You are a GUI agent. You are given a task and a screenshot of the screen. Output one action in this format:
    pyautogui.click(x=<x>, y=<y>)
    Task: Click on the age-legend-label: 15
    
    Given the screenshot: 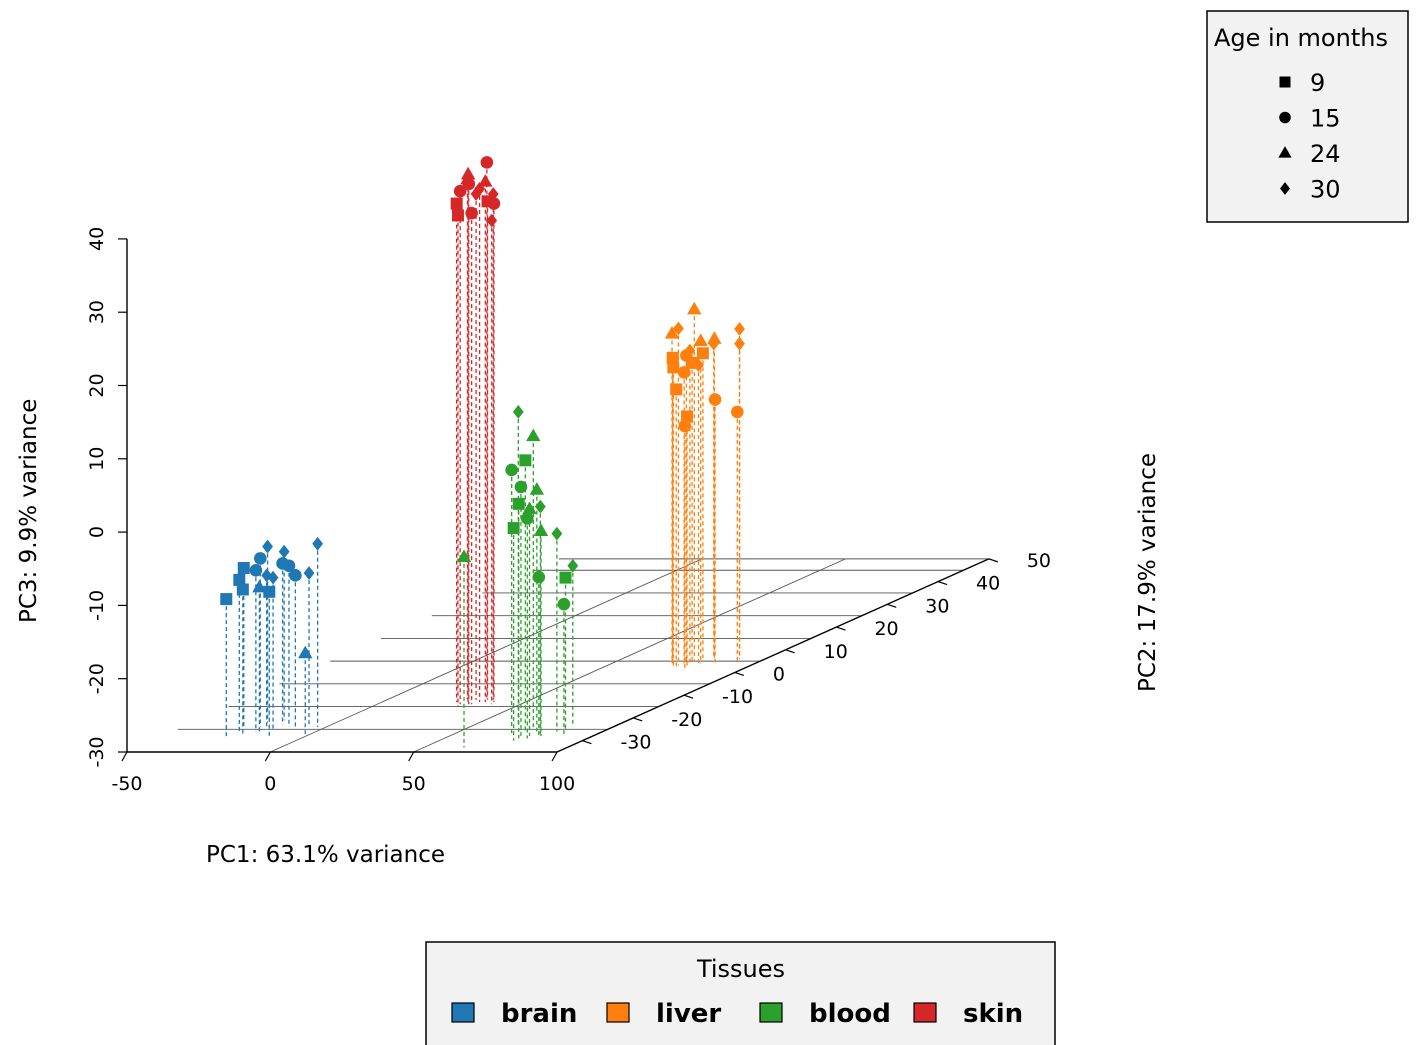 What is the action you would take?
    pyautogui.click(x=1325, y=119)
    